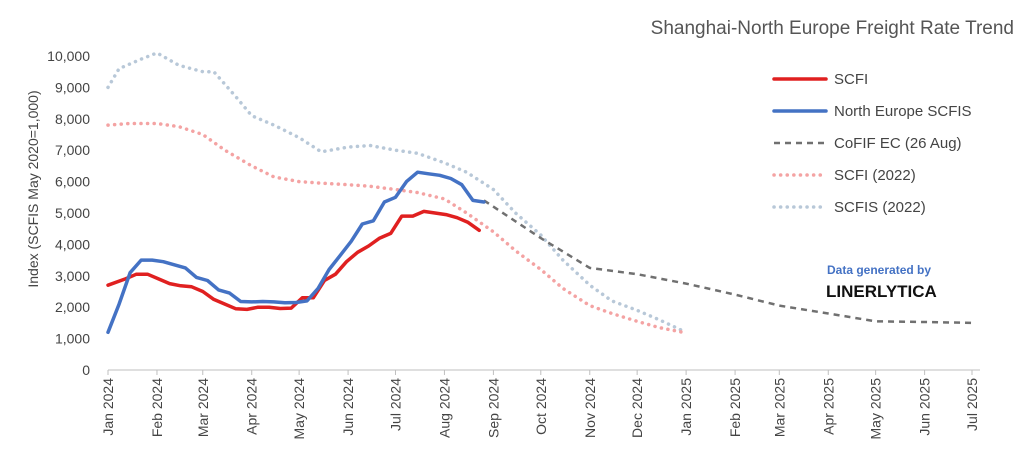 The width and height of the screenshot is (1024, 468). I want to click on x-tick-label: Jul 2025, so click(972, 404).